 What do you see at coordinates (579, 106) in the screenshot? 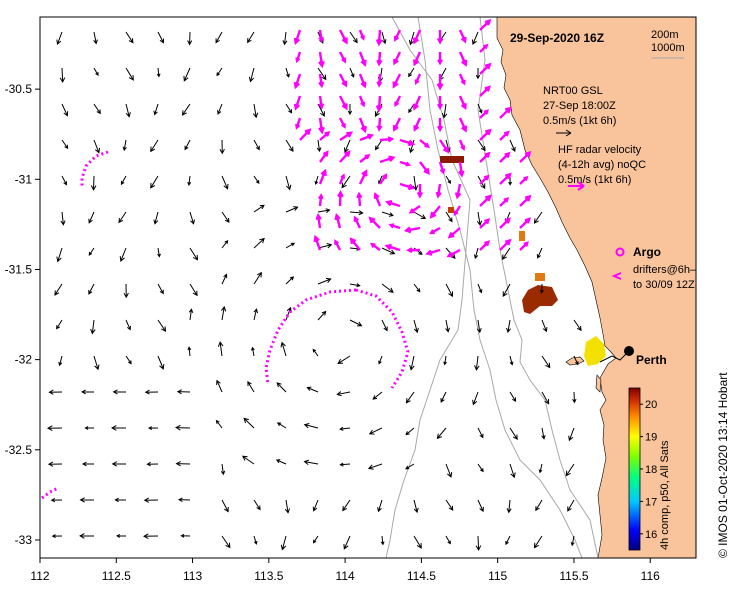
I see `nrt-label-2: 27-Sep 18:00Z` at bounding box center [579, 106].